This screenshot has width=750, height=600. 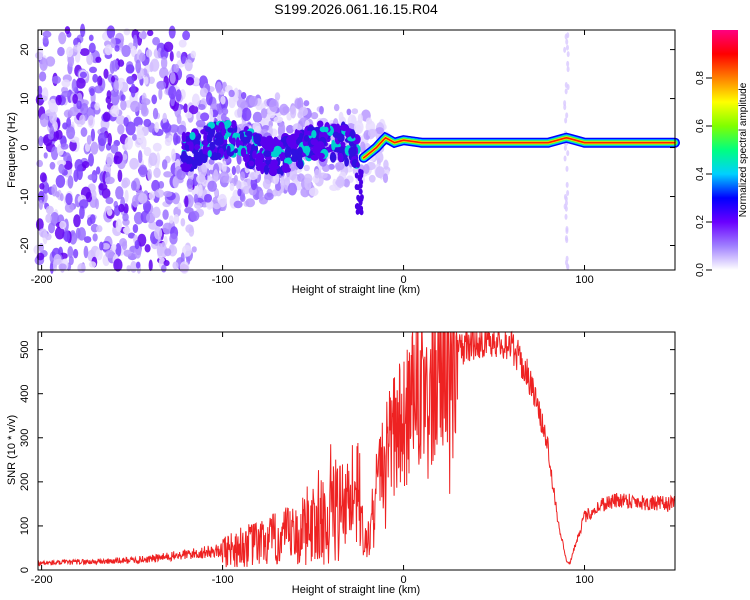 What do you see at coordinates (725, 150) in the screenshot?
I see `colorbar-gradient` at bounding box center [725, 150].